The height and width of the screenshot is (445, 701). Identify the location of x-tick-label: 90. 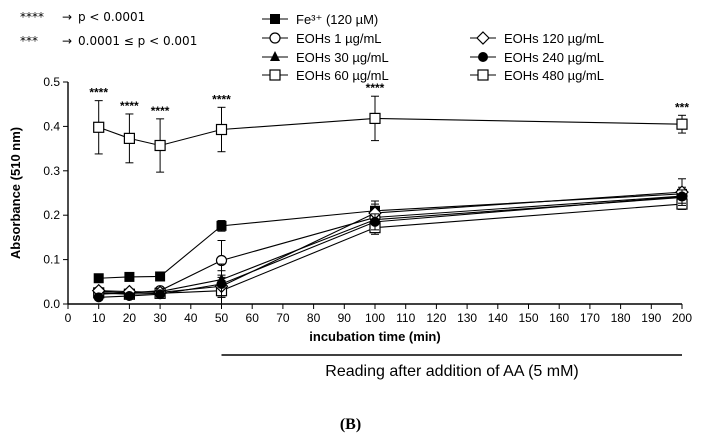
(345, 318).